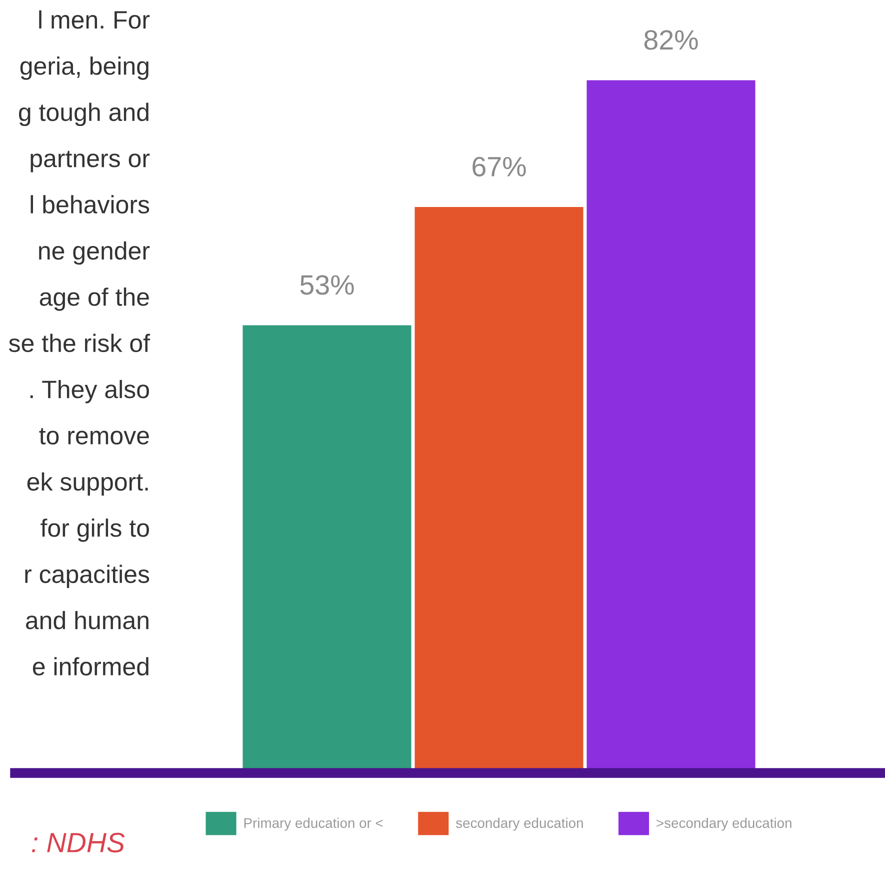 The image size is (885, 873). I want to click on text: ne gender, so click(94, 253).